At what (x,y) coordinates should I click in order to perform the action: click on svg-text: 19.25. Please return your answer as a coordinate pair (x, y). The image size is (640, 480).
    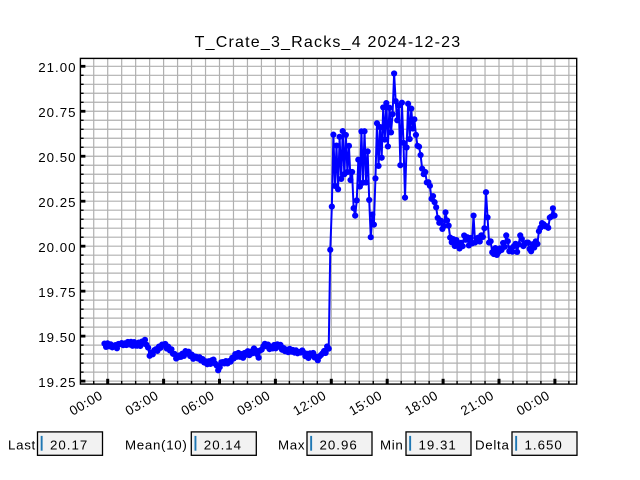
    Looking at the image, I should click on (57, 382).